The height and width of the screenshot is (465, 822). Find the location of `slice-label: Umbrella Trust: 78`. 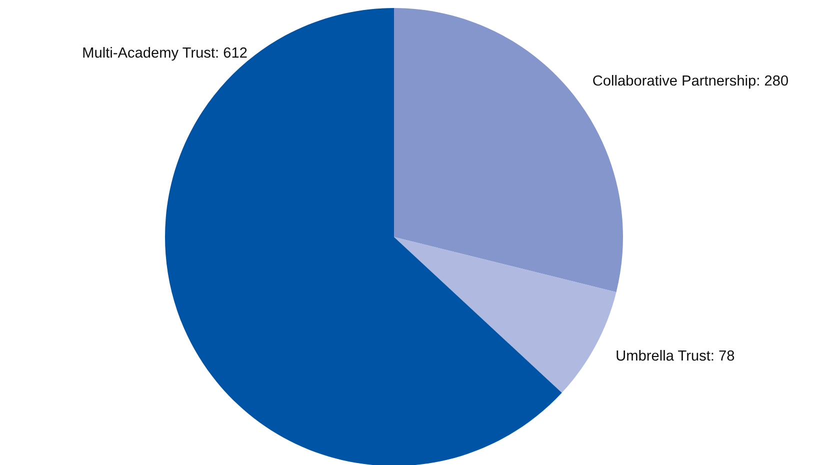

slice-label: Umbrella Trust: 78 is located at coordinates (675, 355).